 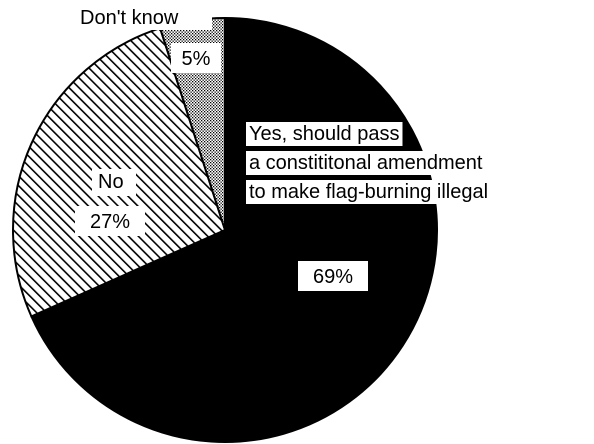 What do you see at coordinates (368, 192) in the screenshot?
I see `slice-yes-label: to make flag-burning illegal` at bounding box center [368, 192].